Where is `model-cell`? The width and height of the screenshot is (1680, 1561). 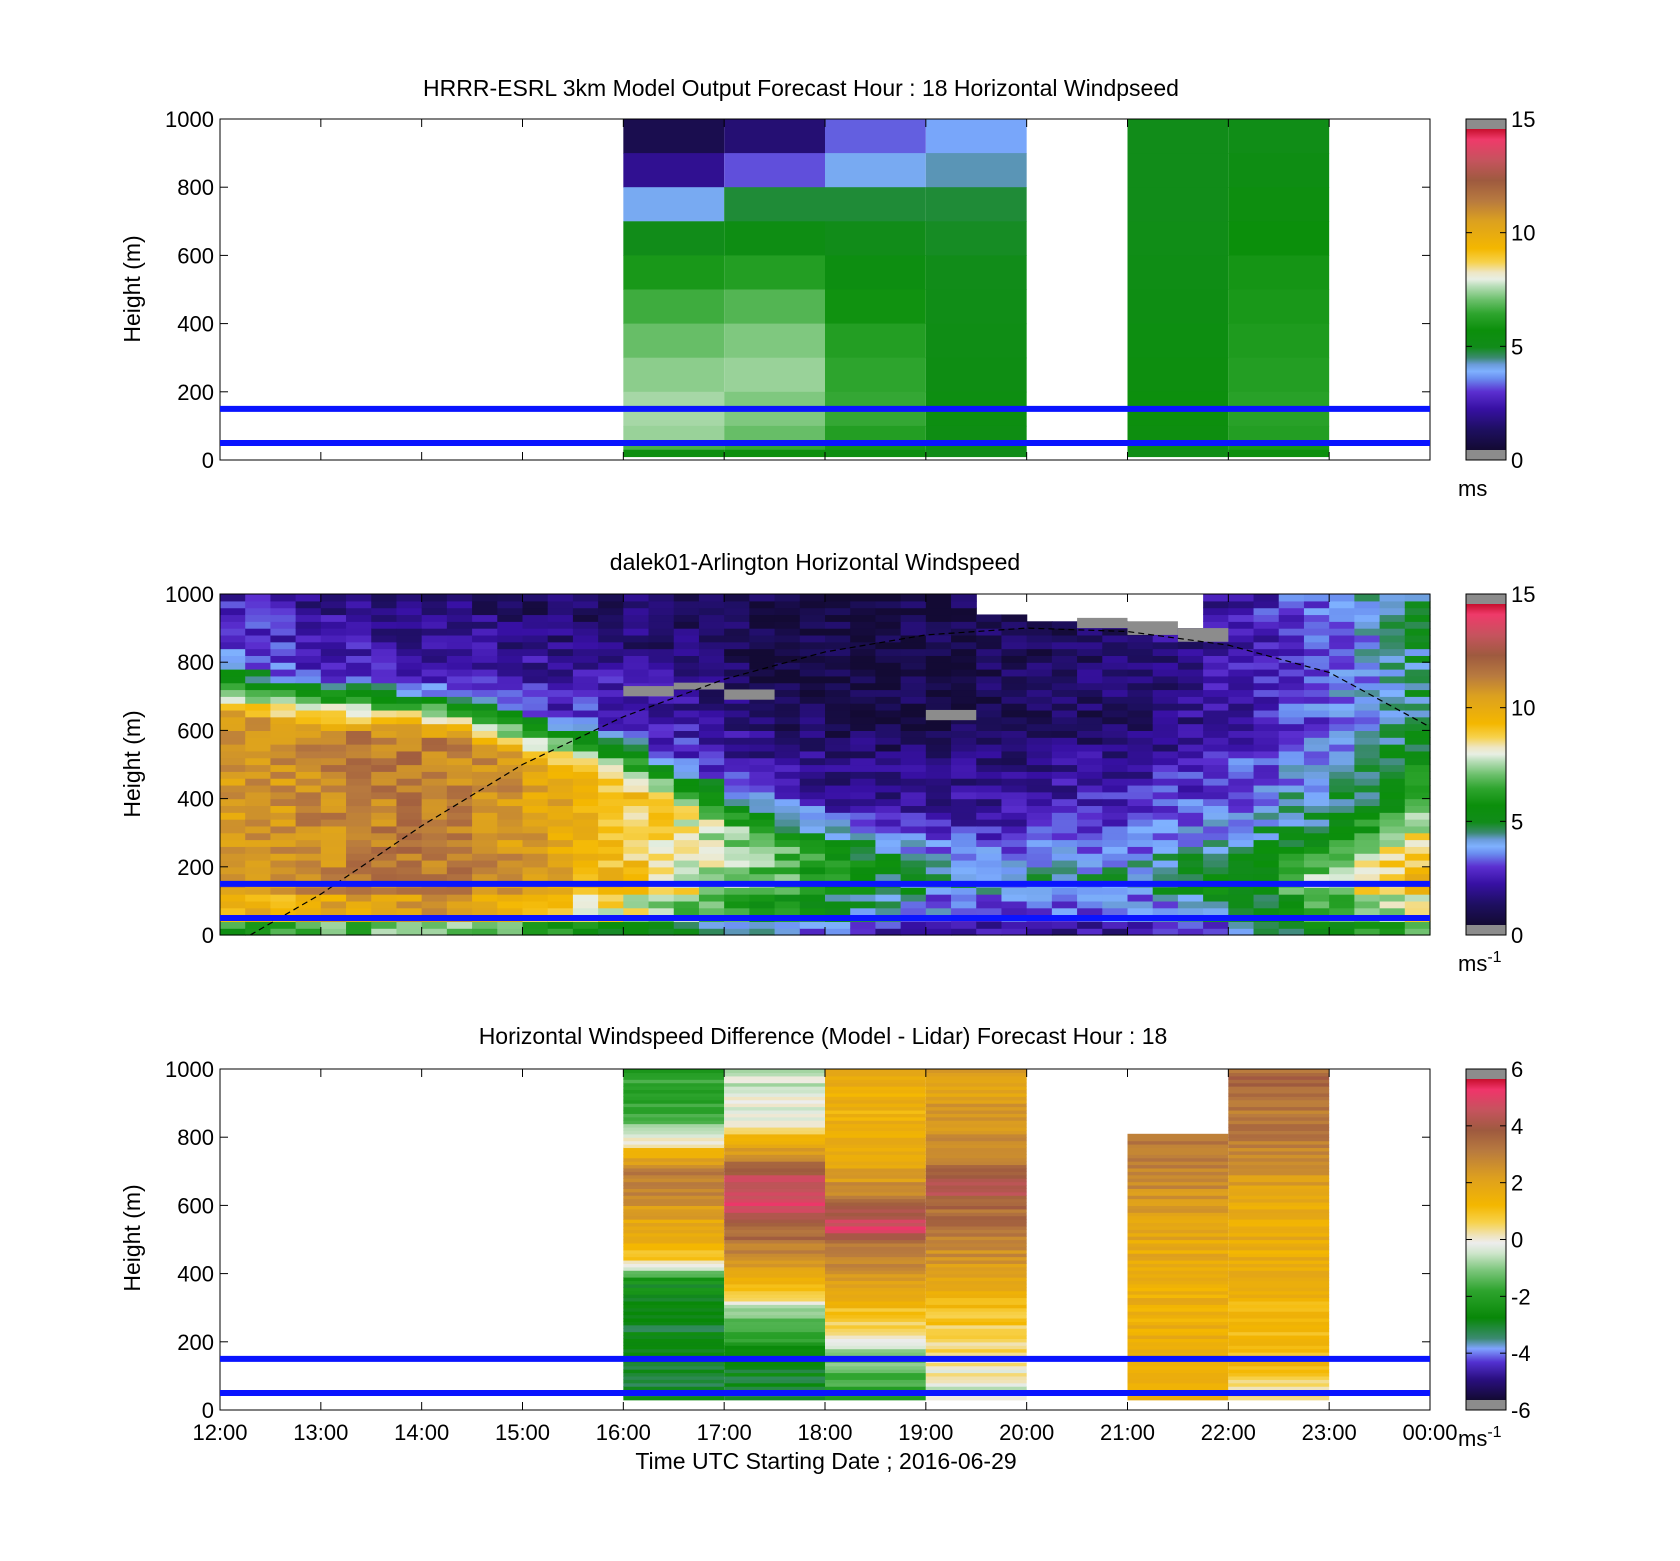 model-cell is located at coordinates (674, 453).